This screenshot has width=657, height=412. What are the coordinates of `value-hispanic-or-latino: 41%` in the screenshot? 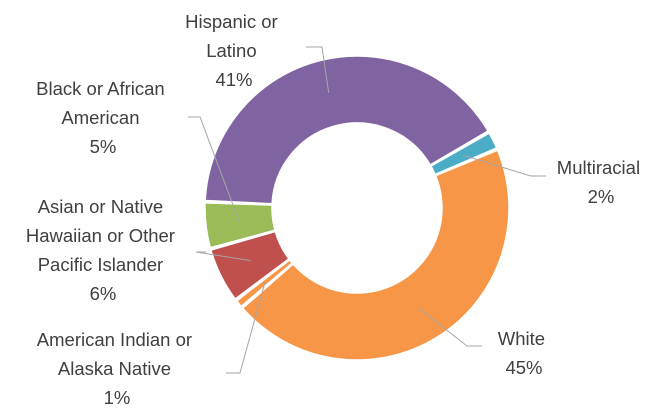 It's located at (233, 79).